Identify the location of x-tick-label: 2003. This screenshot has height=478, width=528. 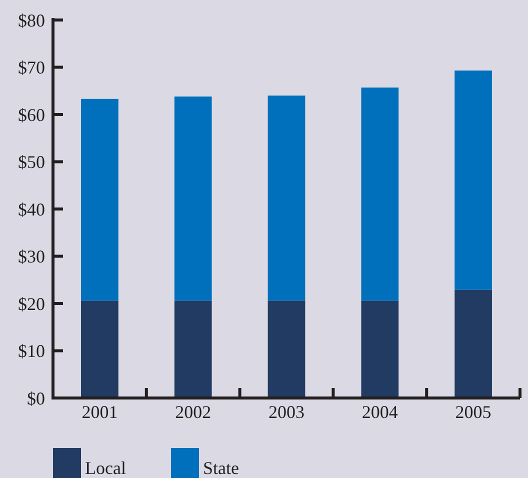
(286, 412).